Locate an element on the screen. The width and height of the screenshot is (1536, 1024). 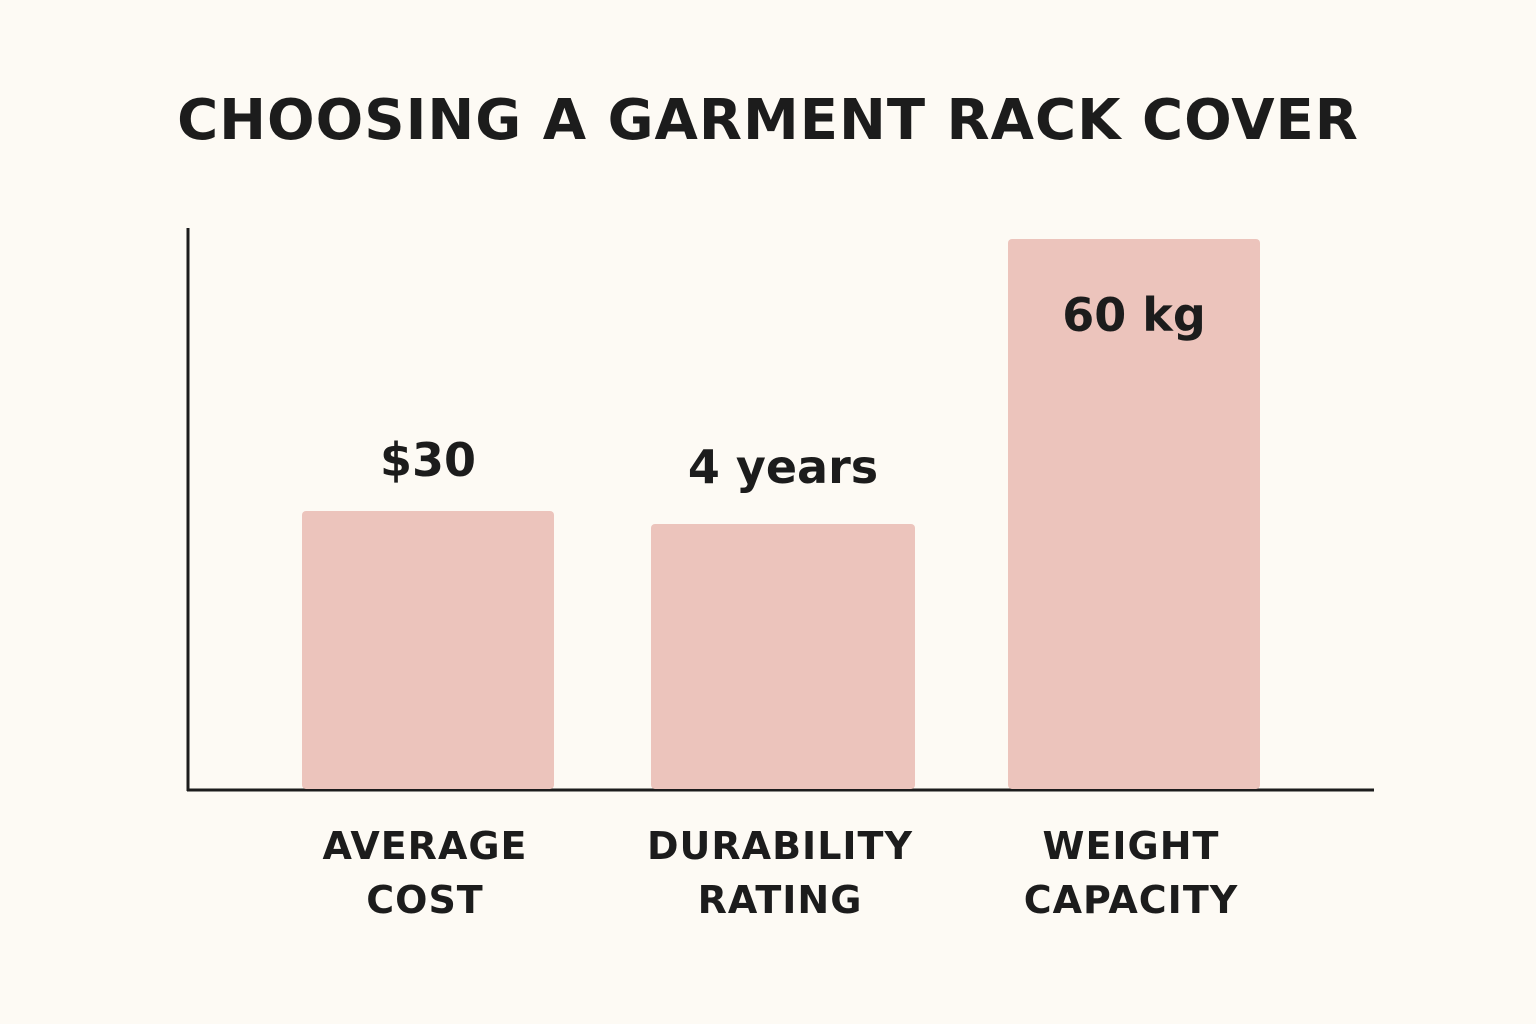
category-label-1-line-1: AVERAGE is located at coordinates (424, 846).